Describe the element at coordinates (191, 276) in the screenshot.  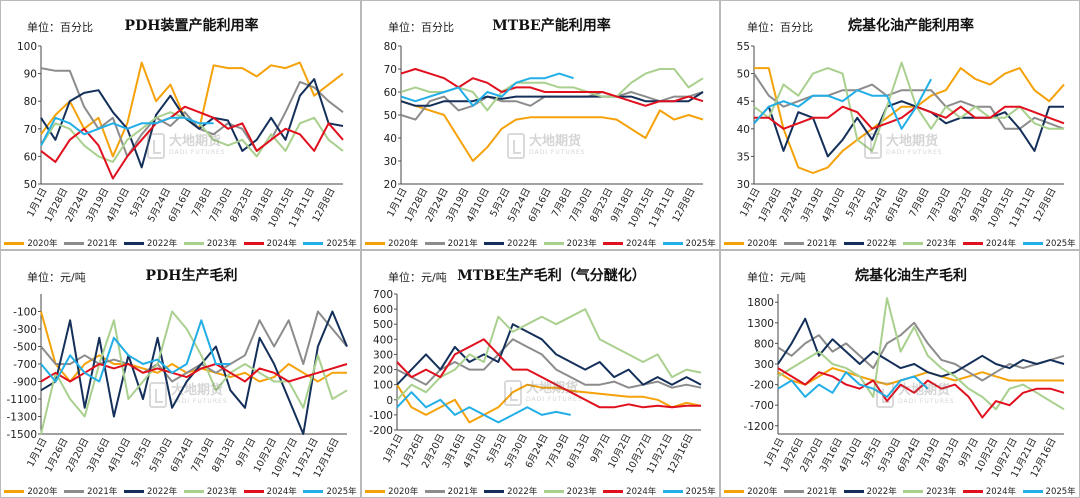
I see `chart-title: PDH生产毛利` at that location.